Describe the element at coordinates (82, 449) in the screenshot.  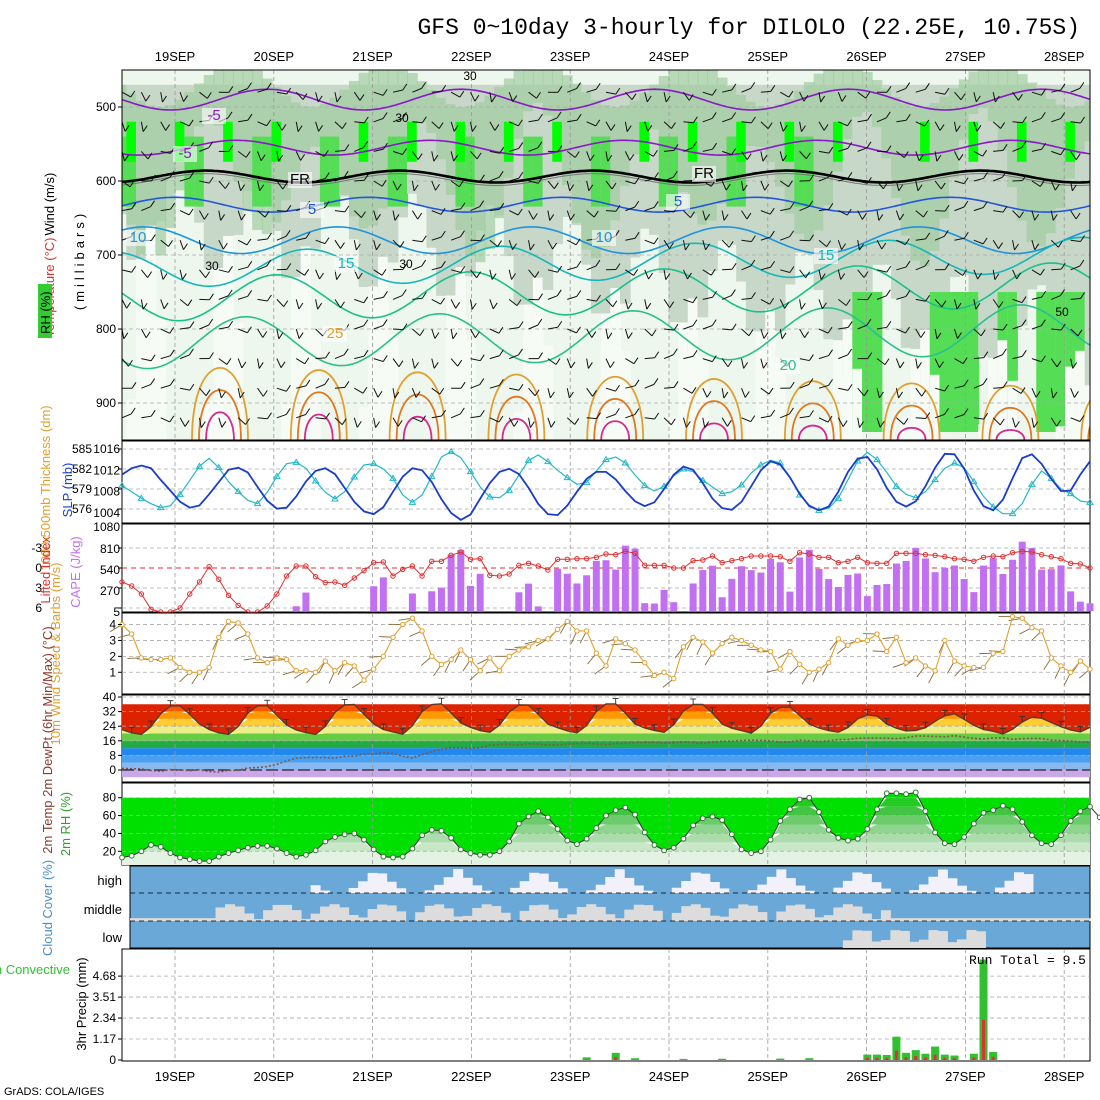
I see `tick-label: 585` at that location.